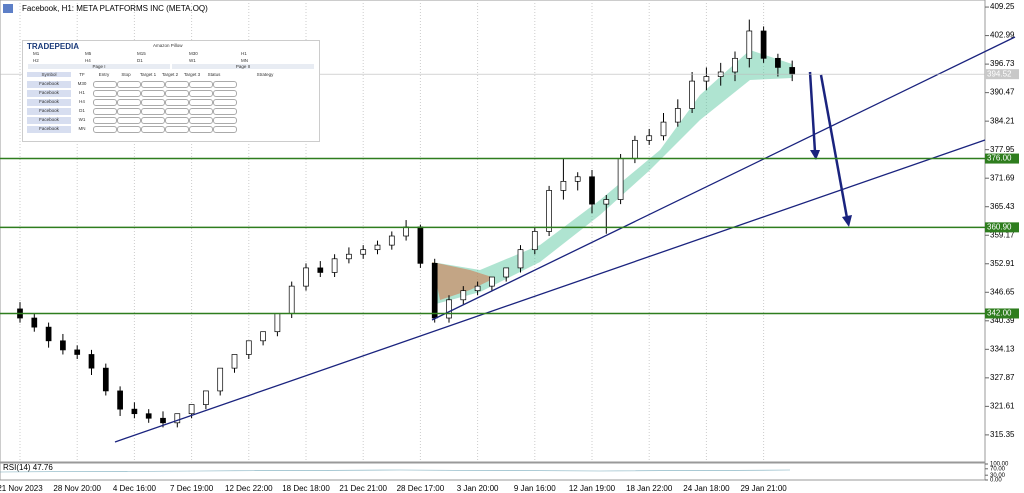 This screenshot has height=493, width=1024. What do you see at coordinates (77, 488) in the screenshot?
I see `x-tick-label: 28 Nov 20:00` at bounding box center [77, 488].